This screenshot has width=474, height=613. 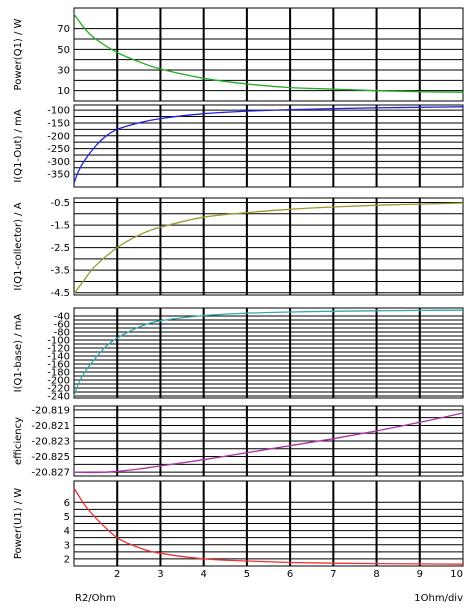 What do you see at coordinates (247, 574) in the screenshot?
I see `x-tick-label: 5` at bounding box center [247, 574].